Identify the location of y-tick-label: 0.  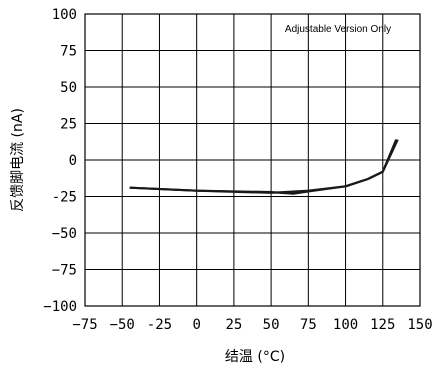
(73, 161).